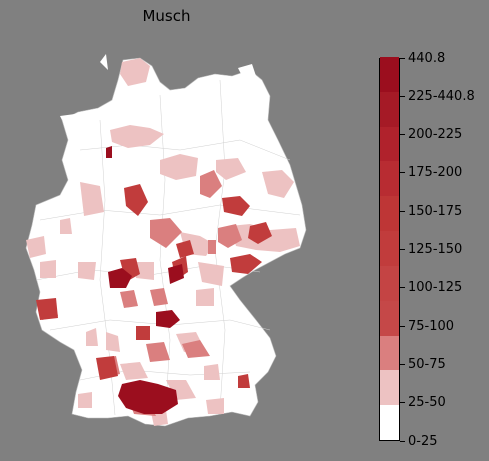  What do you see at coordinates (435, 288) in the screenshot?
I see `colorbar-tick-label: 100-125` at bounding box center [435, 288].